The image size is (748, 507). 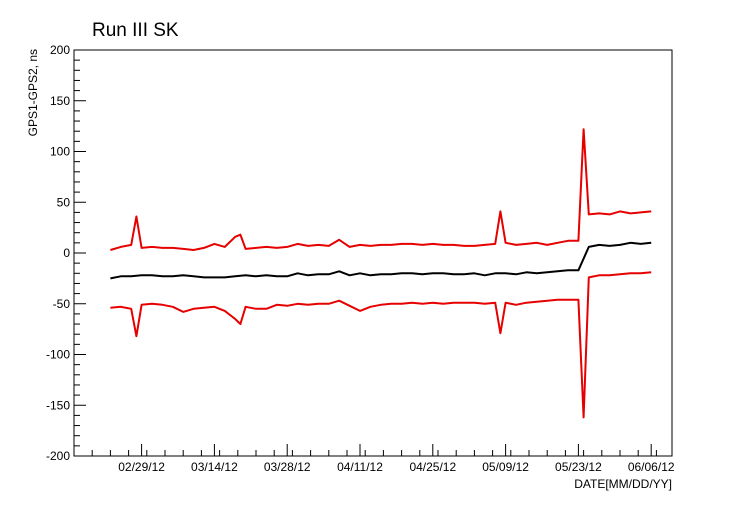 I want to click on y-tick-label: 0, so click(x=66, y=253).